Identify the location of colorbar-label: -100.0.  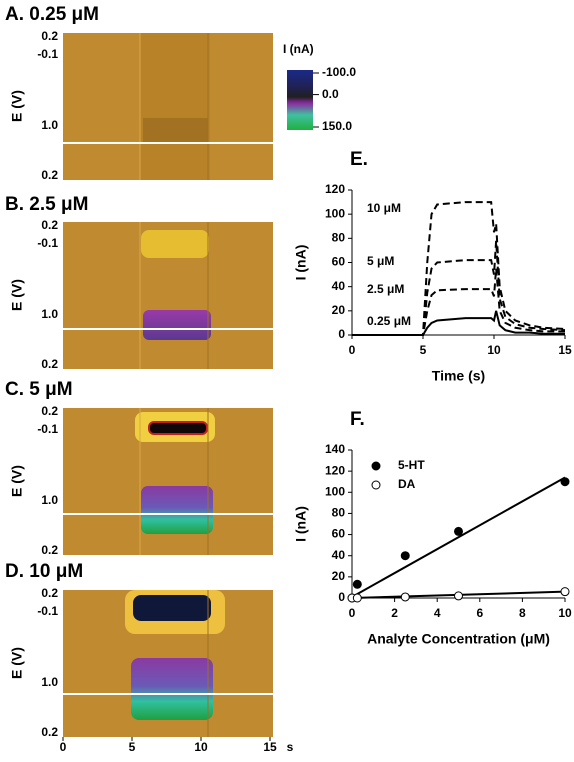
(339, 72).